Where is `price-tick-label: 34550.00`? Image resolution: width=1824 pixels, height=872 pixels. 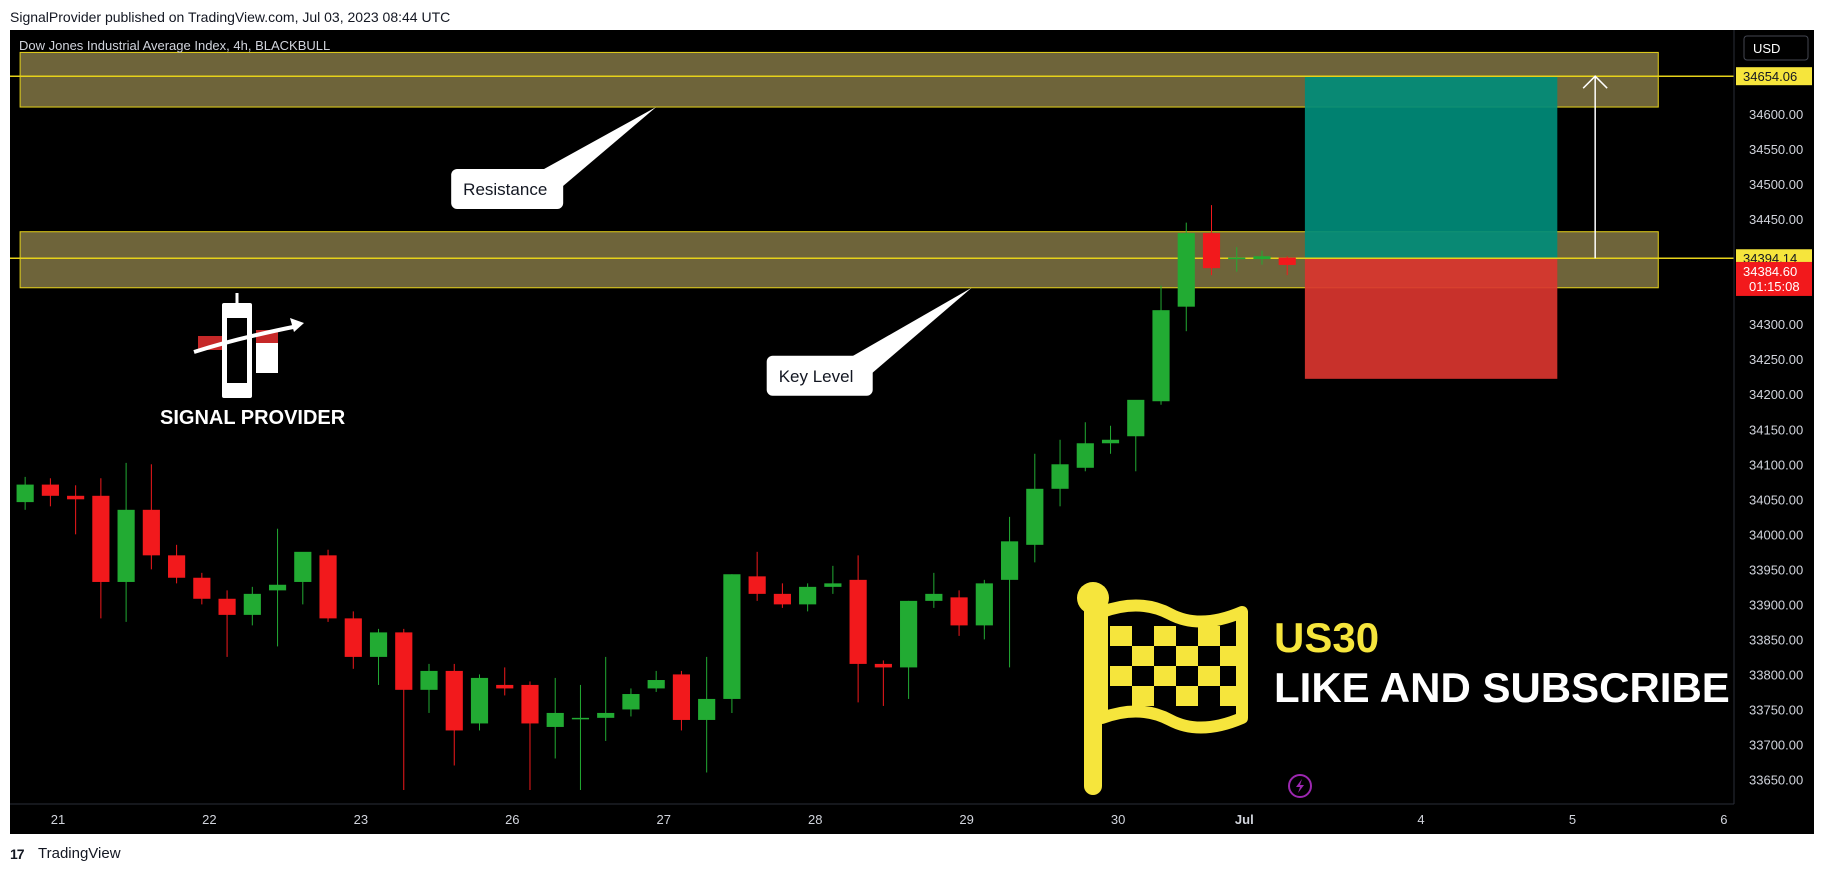 price-tick-label: 34550.00 is located at coordinates (1776, 149).